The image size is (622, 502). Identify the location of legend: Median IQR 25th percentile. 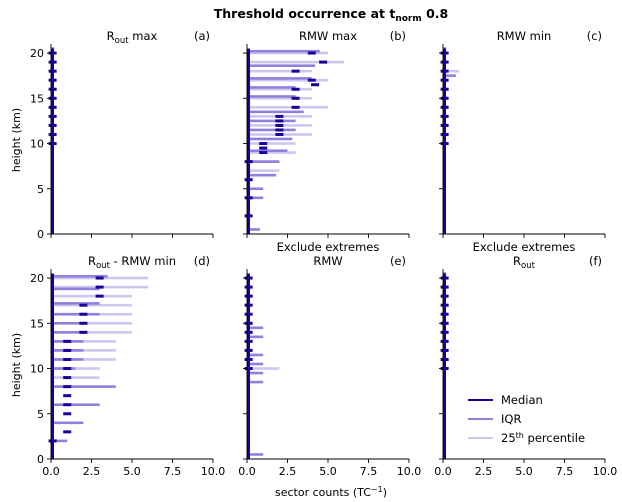
(526, 419).